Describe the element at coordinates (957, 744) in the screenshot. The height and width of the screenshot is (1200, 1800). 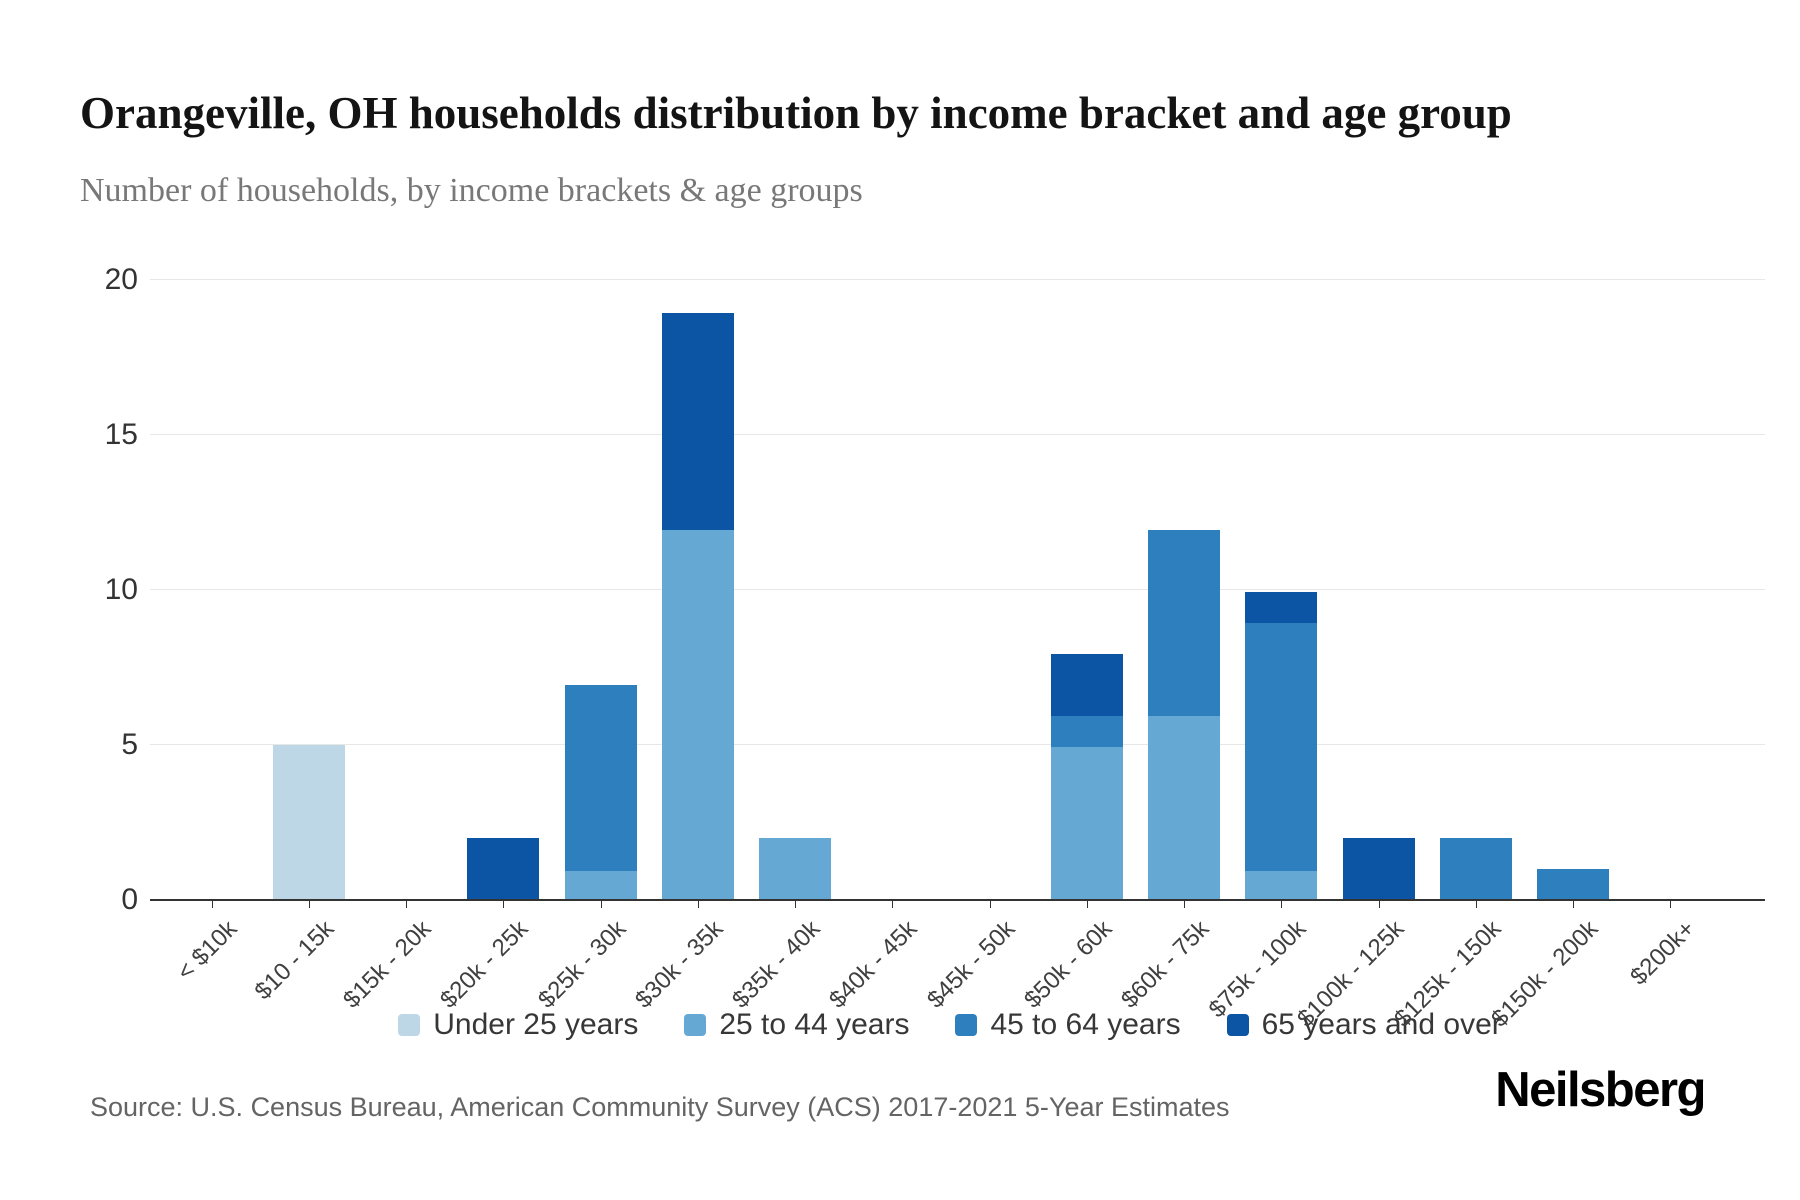
I see `gridline-y5` at that location.